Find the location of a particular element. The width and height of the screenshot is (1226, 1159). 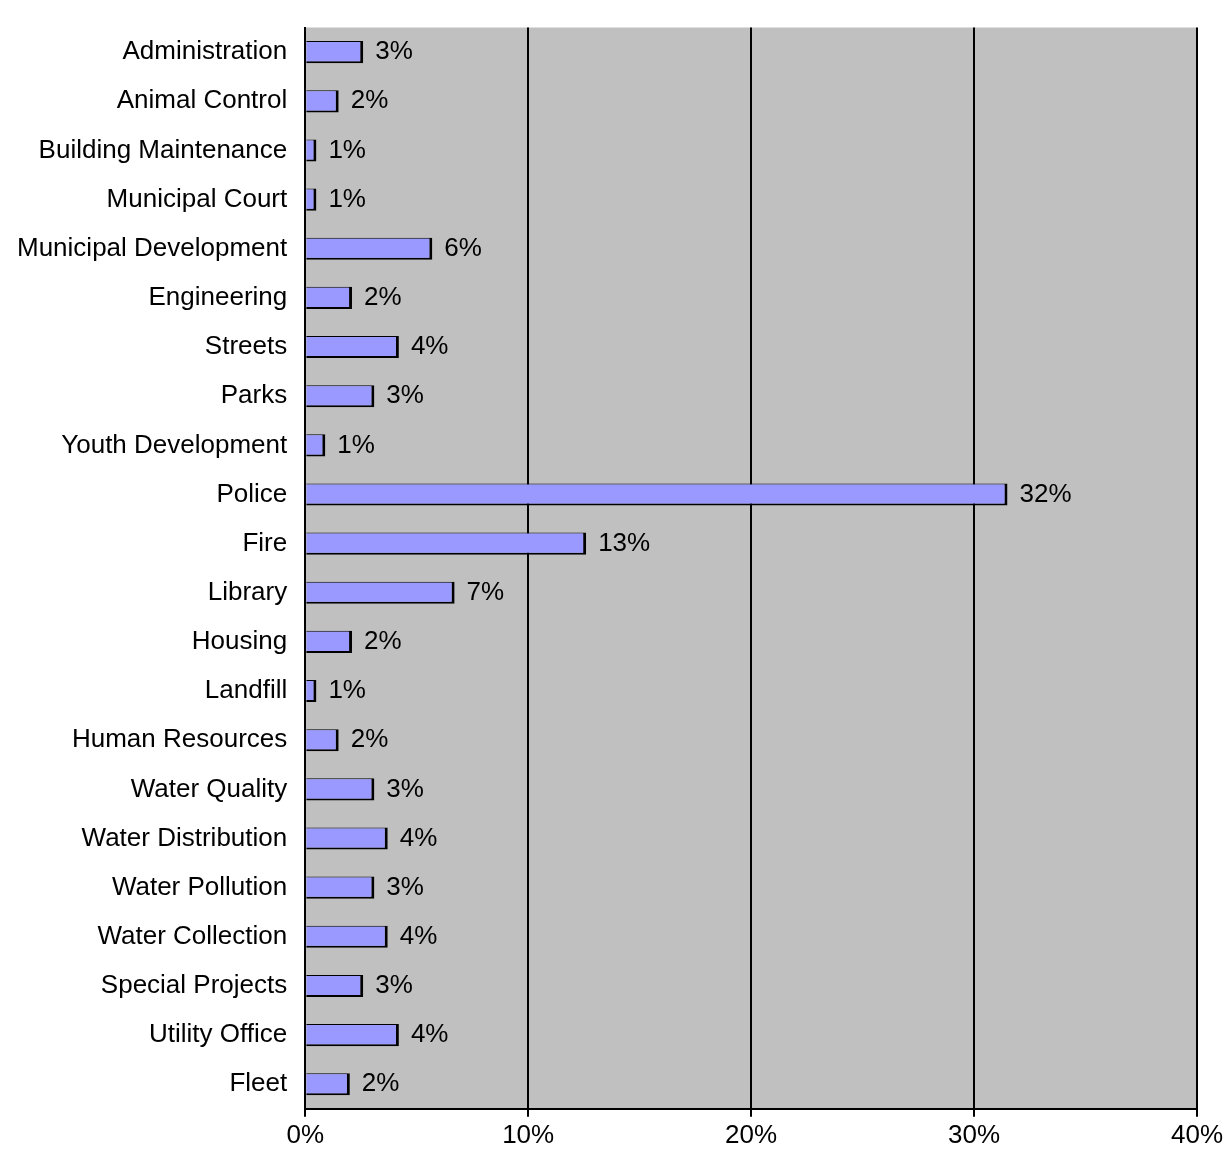

data-label: 13% is located at coordinates (624, 541).